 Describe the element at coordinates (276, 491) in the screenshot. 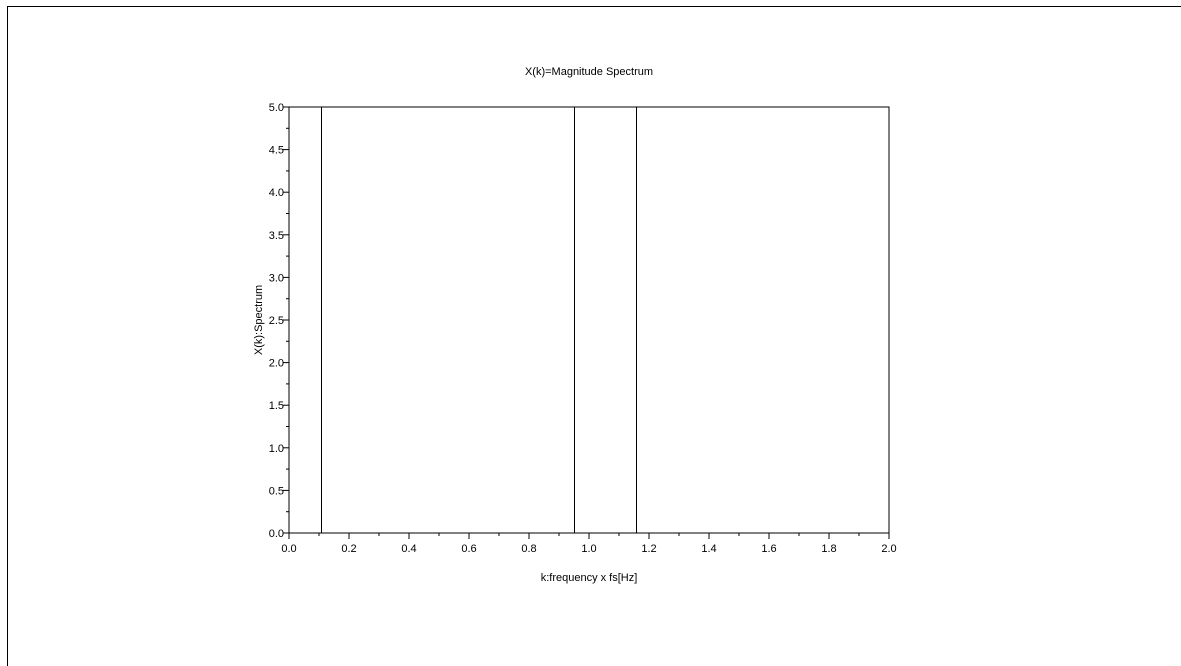

I see `y-tick-label: 0.5` at that location.